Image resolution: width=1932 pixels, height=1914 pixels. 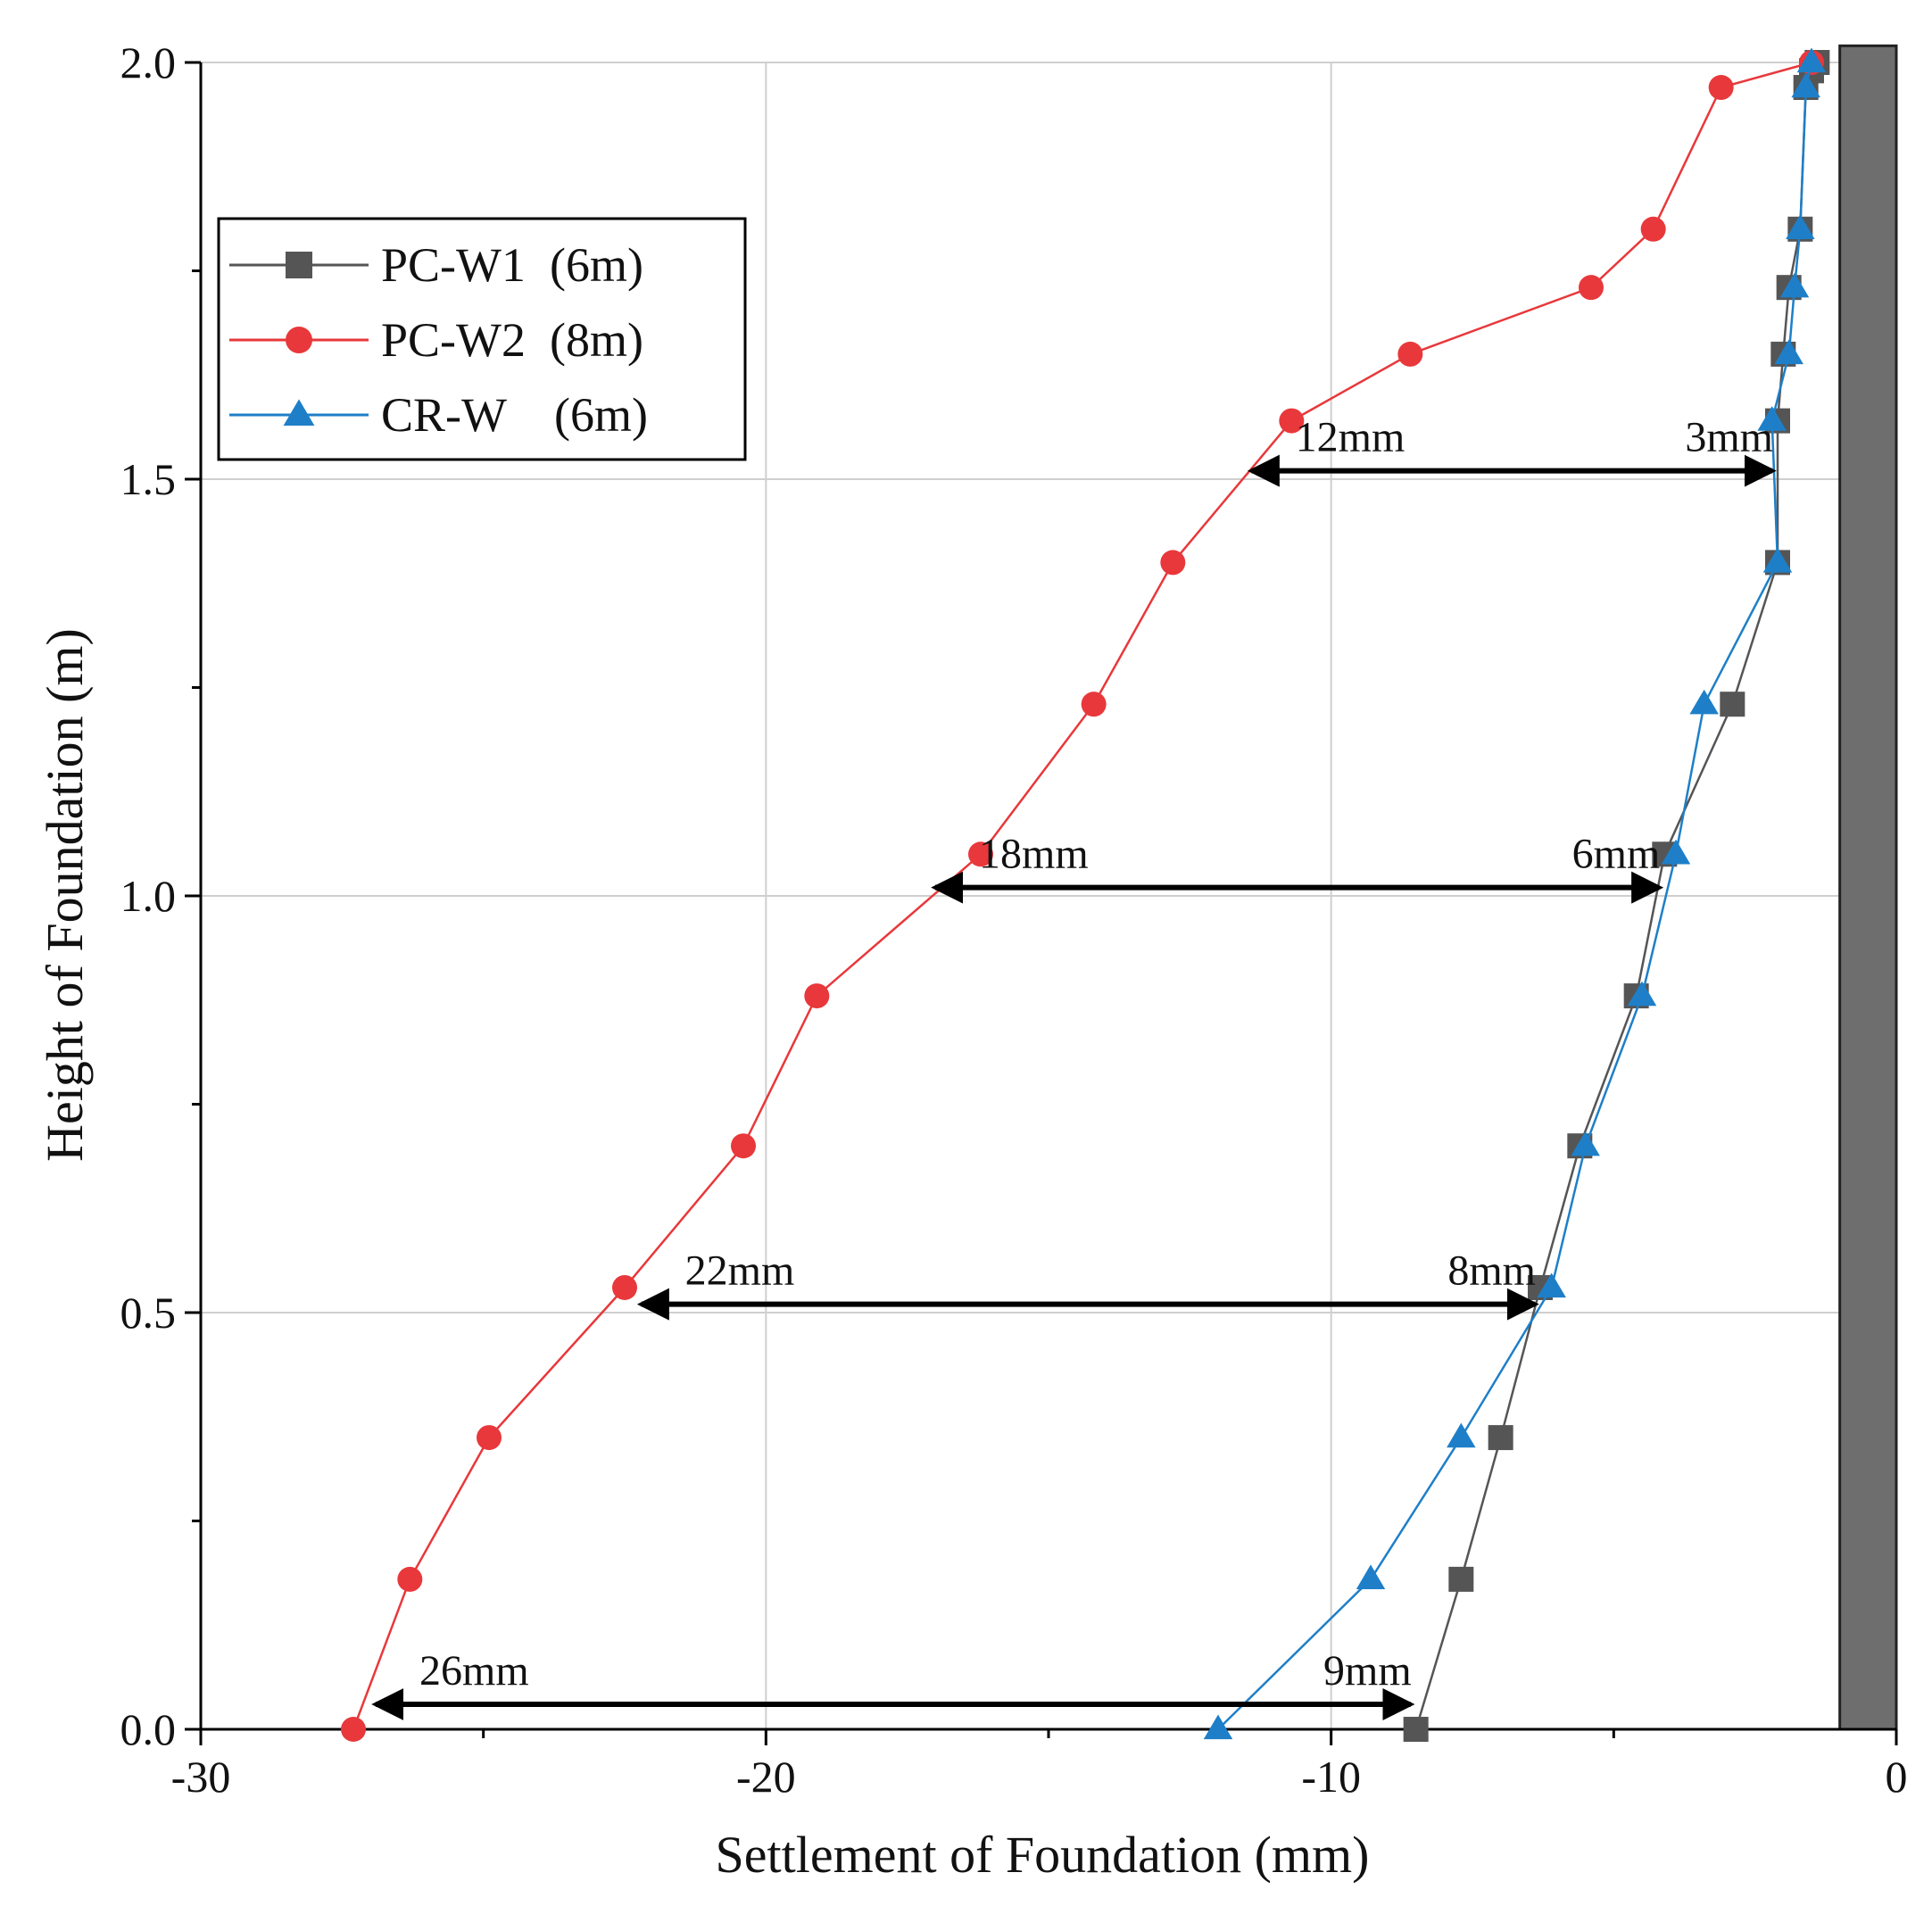 What do you see at coordinates (1087, 1284) in the screenshot?
I see `annotation-1: 22mm 8mm` at bounding box center [1087, 1284].